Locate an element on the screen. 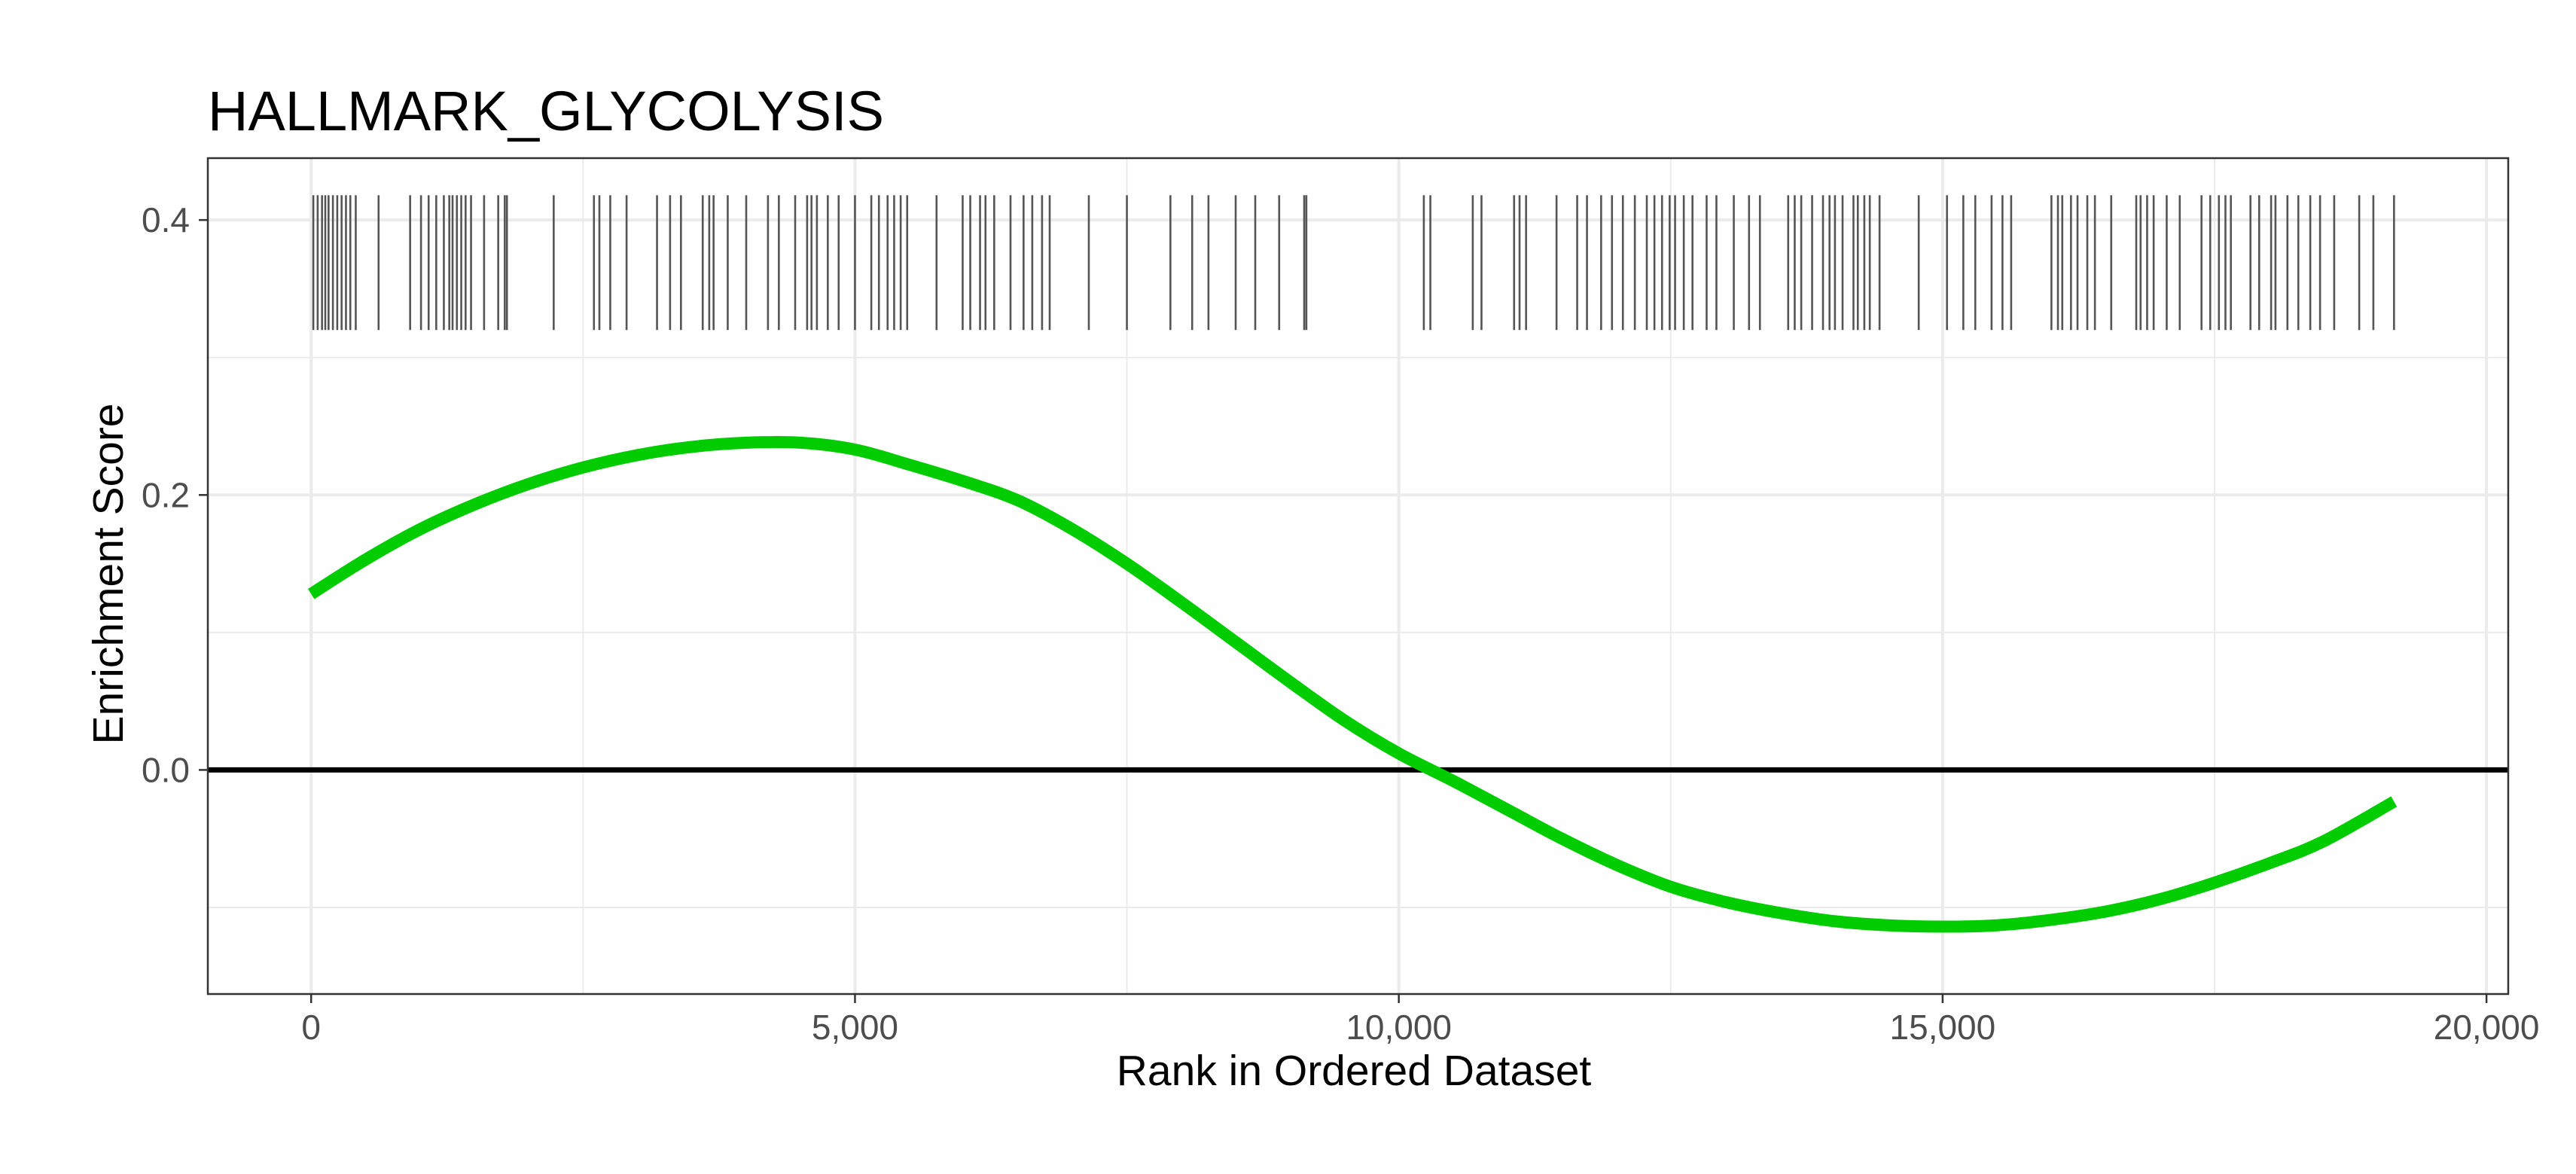 The width and height of the screenshot is (2576, 1174). y-axis-ticks: 0.0 0.2 0.4 is located at coordinates (175, 494).